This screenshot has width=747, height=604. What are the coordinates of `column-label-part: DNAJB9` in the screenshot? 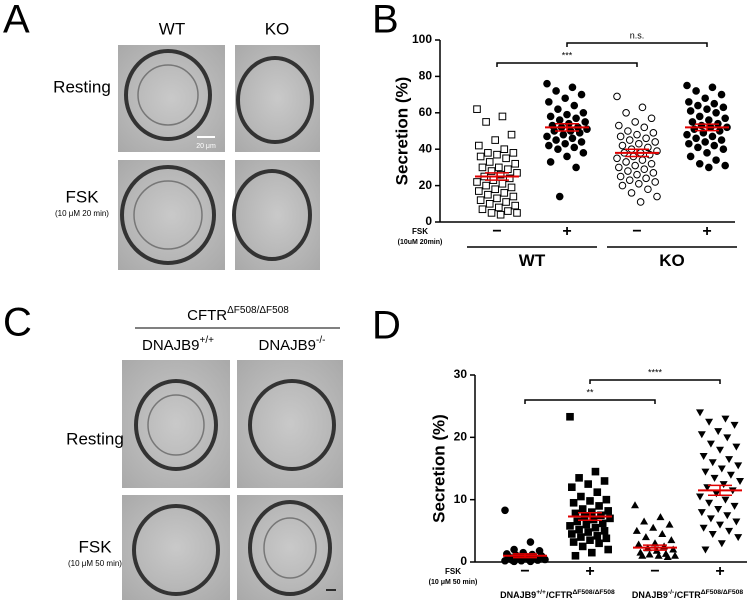 It's located at (288, 345).